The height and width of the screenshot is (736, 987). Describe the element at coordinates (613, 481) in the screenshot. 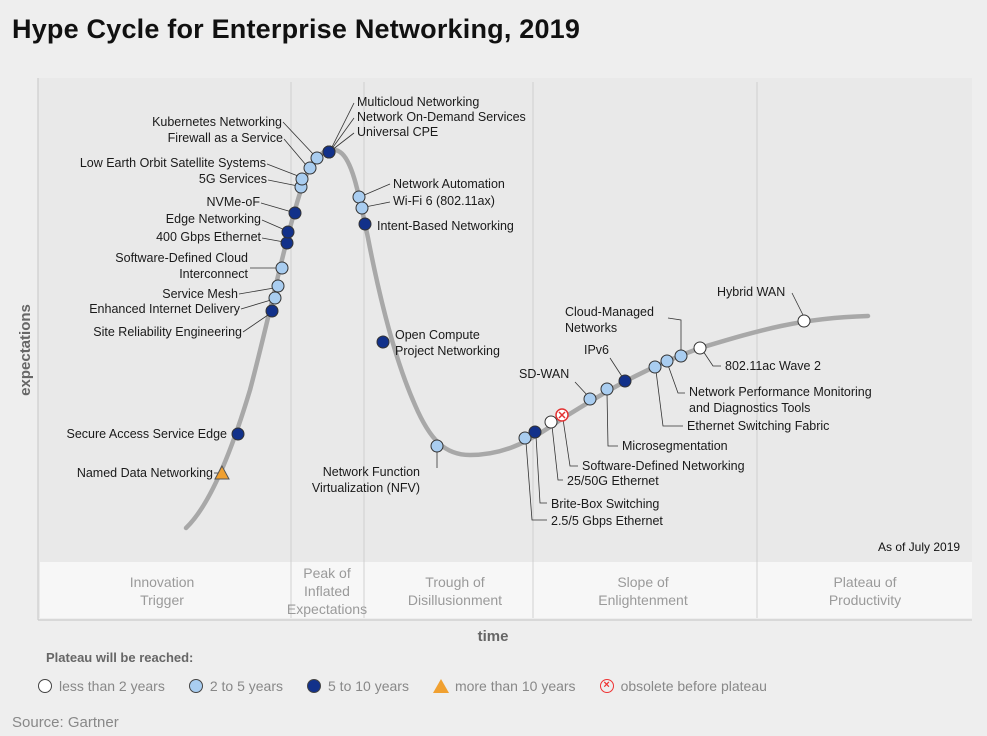

I see `technology-label: 25/50G Ethernet` at that location.